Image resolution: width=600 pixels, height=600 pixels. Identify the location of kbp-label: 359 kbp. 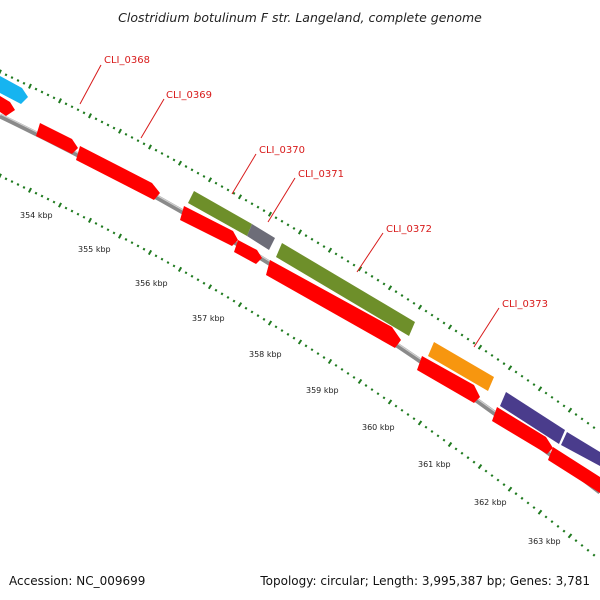
(322, 390).